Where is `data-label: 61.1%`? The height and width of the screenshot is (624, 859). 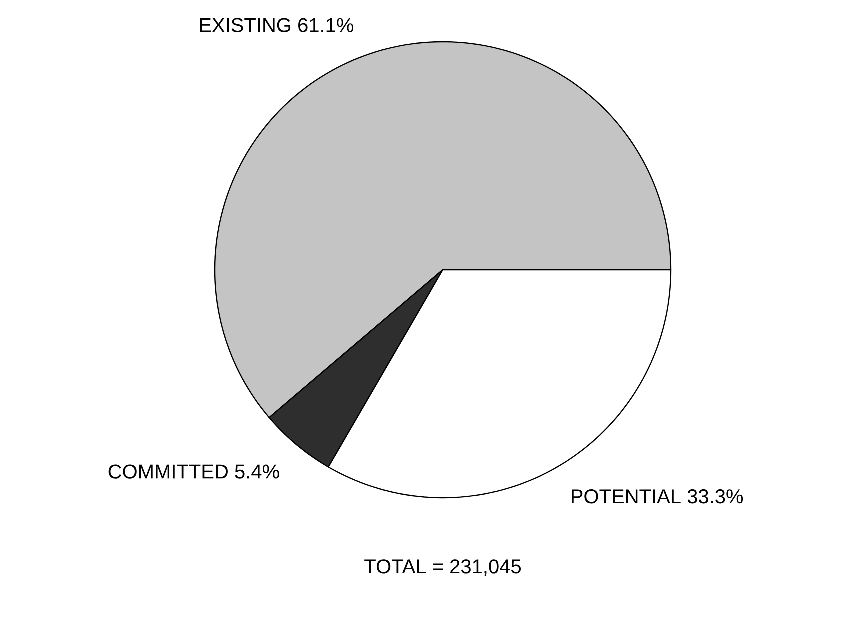 data-label: 61.1% is located at coordinates (326, 25).